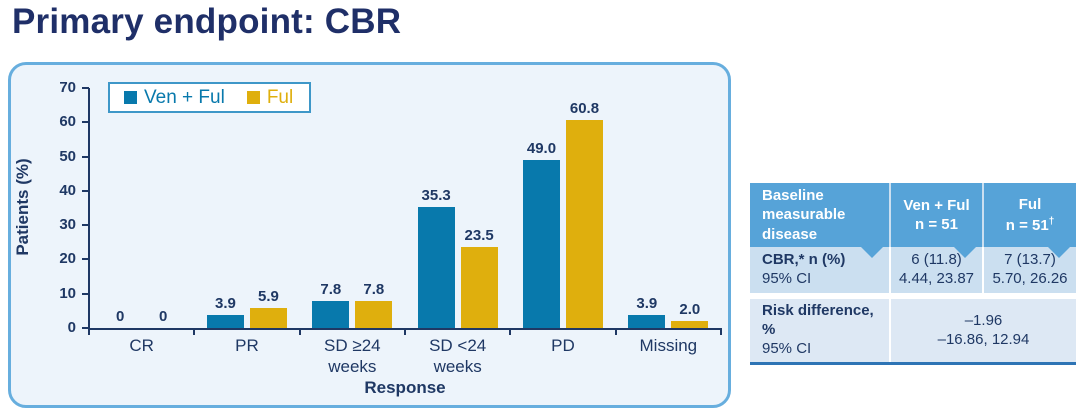  Describe the element at coordinates (1027, 225) in the screenshot. I see `header-text: n = 51` at that location.